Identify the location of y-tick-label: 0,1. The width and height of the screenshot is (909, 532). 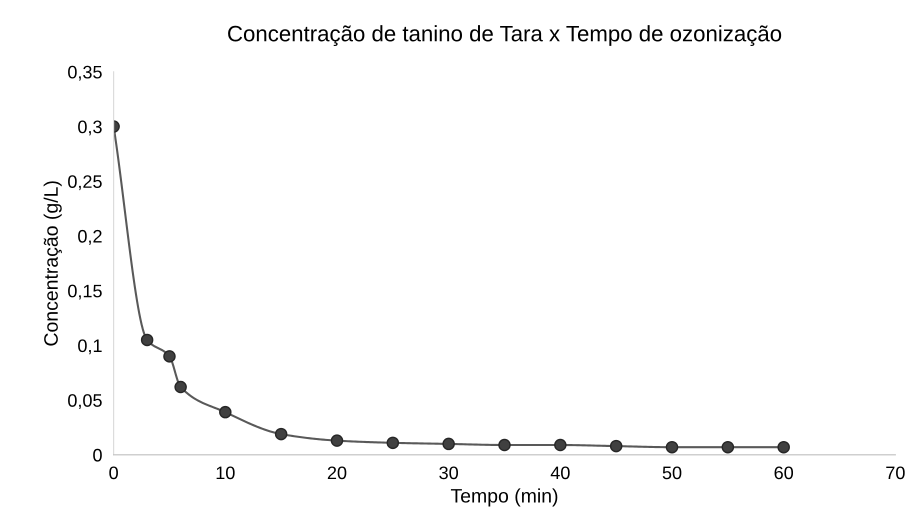
(90, 346).